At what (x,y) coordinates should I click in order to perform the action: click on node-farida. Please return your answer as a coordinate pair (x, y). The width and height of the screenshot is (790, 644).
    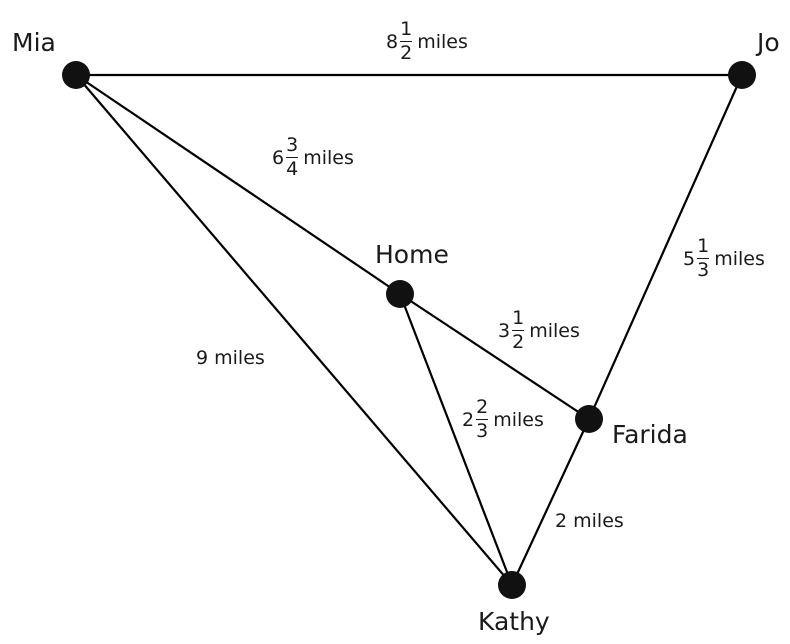
    Looking at the image, I should click on (589, 419).